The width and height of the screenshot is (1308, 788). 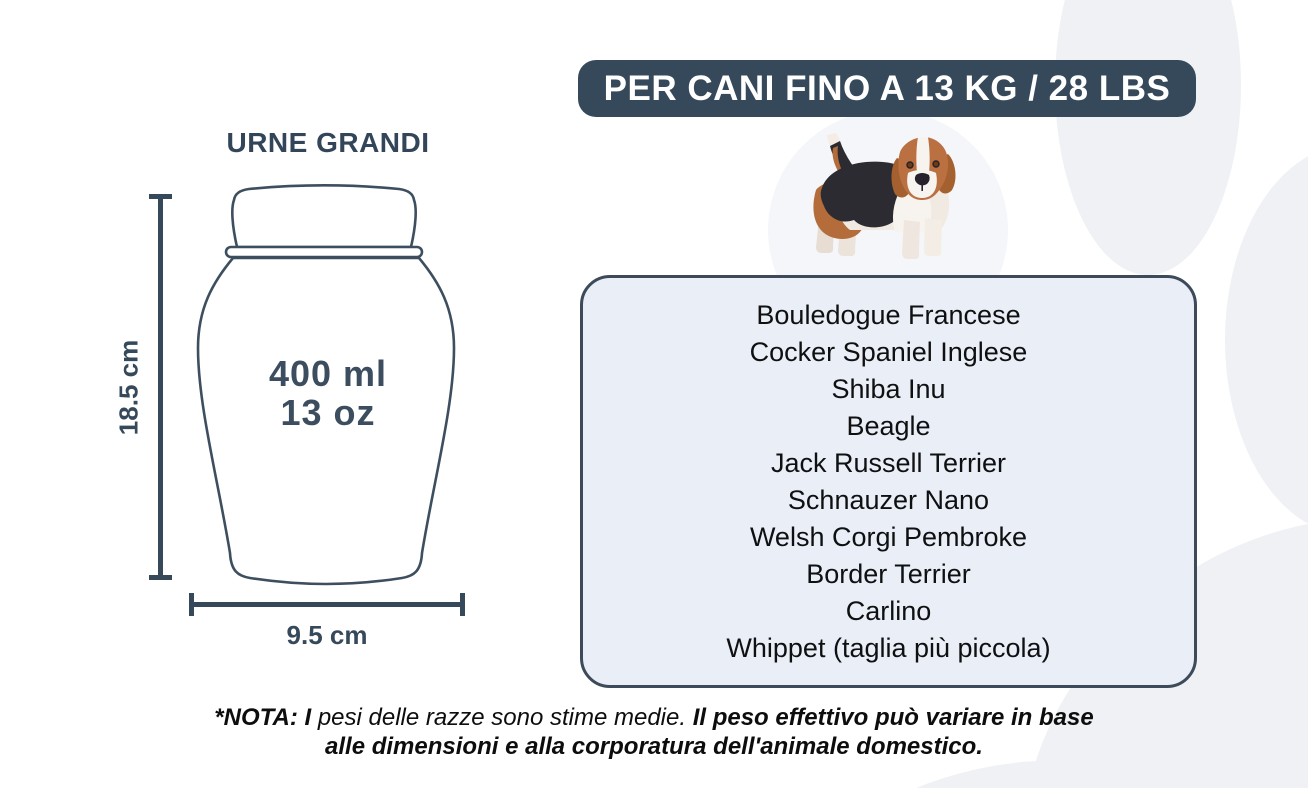 I want to click on urn-rim, so click(x=324, y=252).